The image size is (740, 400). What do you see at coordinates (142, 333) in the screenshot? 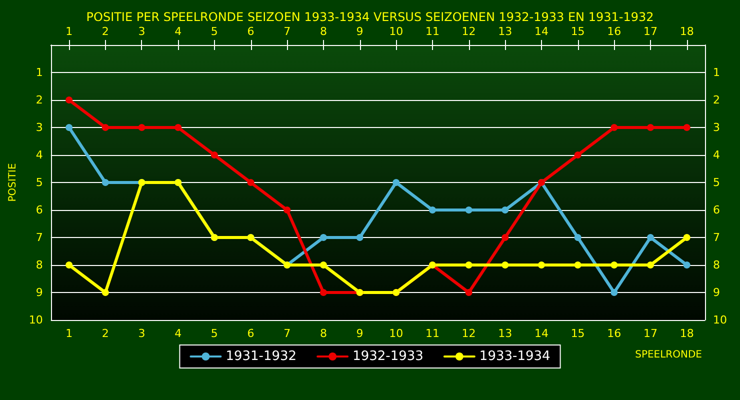
I see `x-tick-label: 3` at bounding box center [142, 333].